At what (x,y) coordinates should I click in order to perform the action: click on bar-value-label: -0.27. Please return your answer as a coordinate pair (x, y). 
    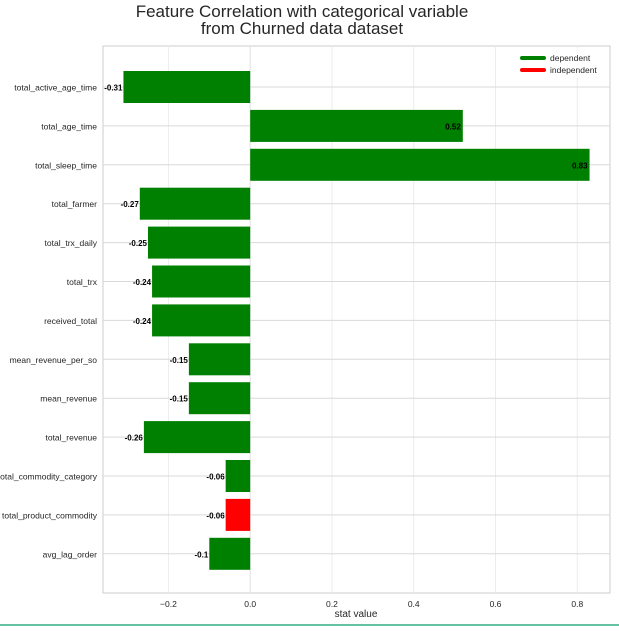
    Looking at the image, I should click on (130, 204).